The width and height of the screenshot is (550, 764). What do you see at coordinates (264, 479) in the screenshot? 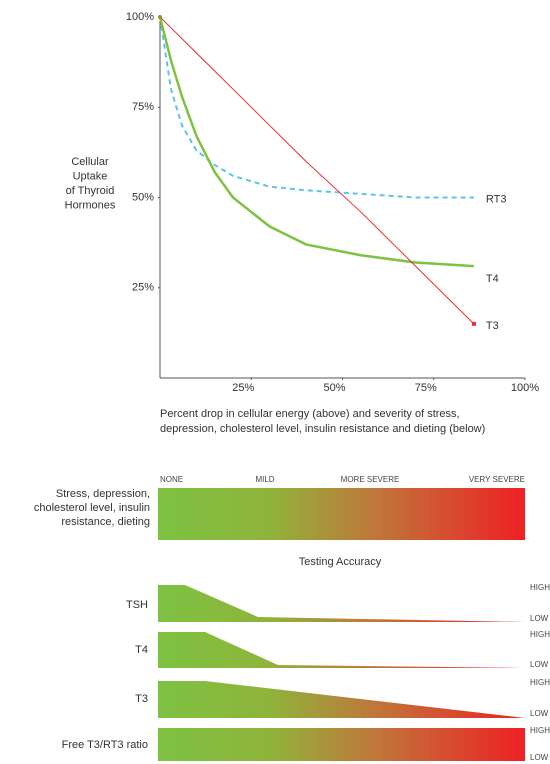
I see `severity-level: MILD` at bounding box center [264, 479].